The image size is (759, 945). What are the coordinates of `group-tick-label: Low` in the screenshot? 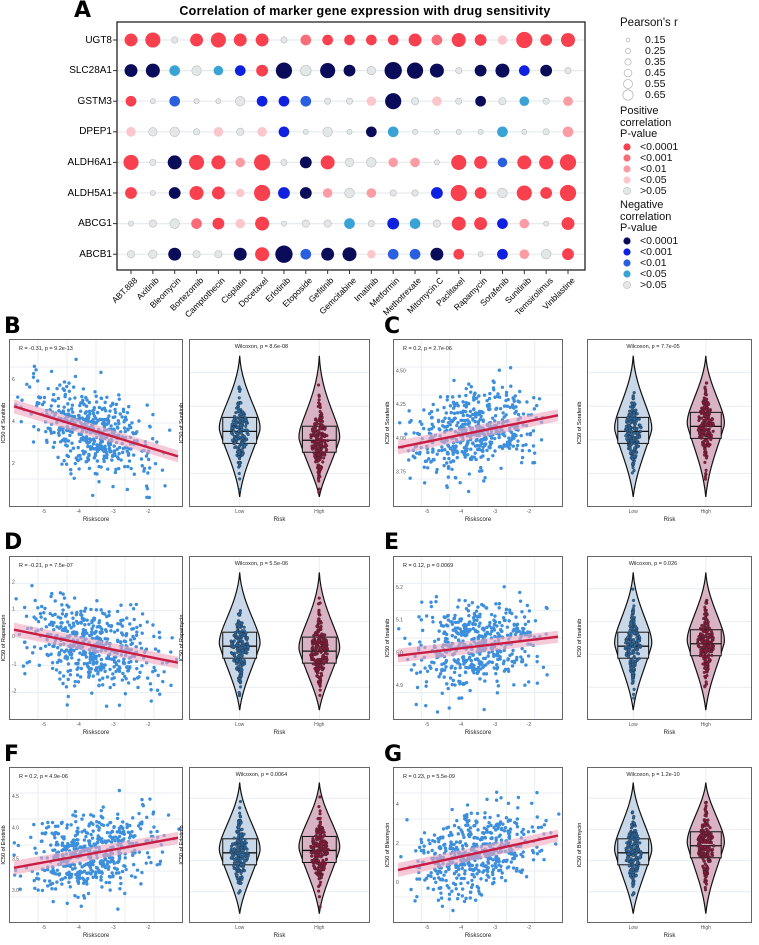 It's located at (634, 512).